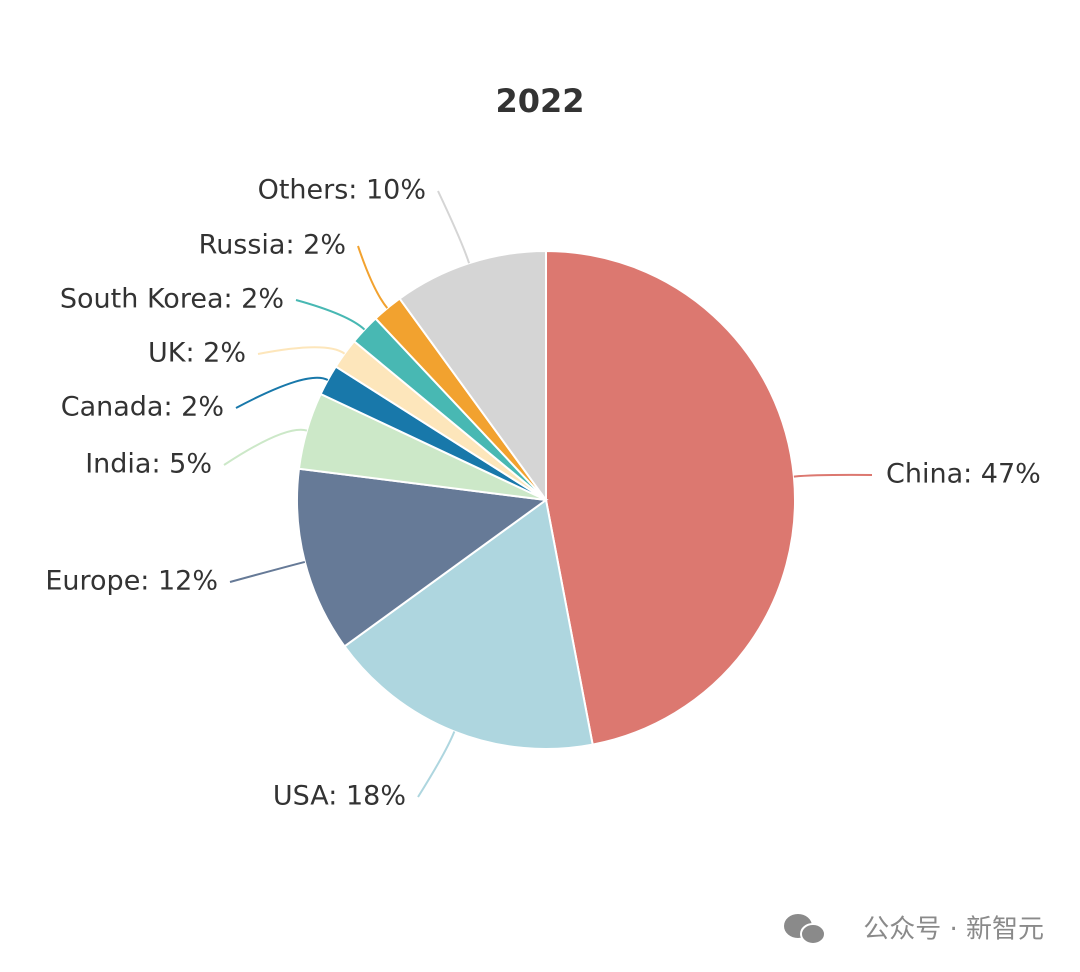 Image resolution: width=1080 pixels, height=972 pixels. I want to click on data-label: Others: 10%, so click(342, 190).